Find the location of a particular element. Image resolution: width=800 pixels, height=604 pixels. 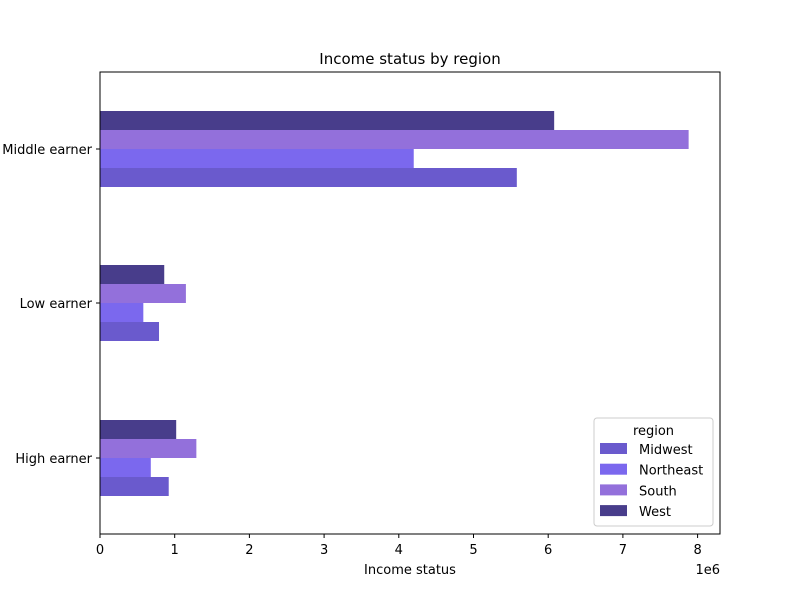

legend-swatch-midwest is located at coordinates (613, 448).